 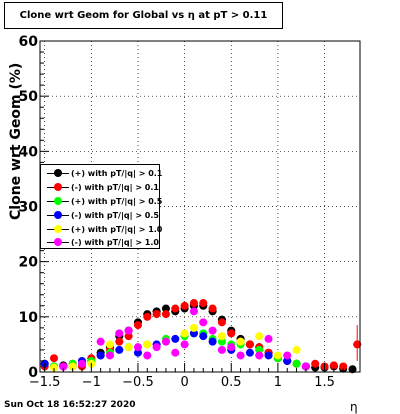 I want to click on legend-label: (-) with pT/|q| > 0.5, so click(x=115, y=215).